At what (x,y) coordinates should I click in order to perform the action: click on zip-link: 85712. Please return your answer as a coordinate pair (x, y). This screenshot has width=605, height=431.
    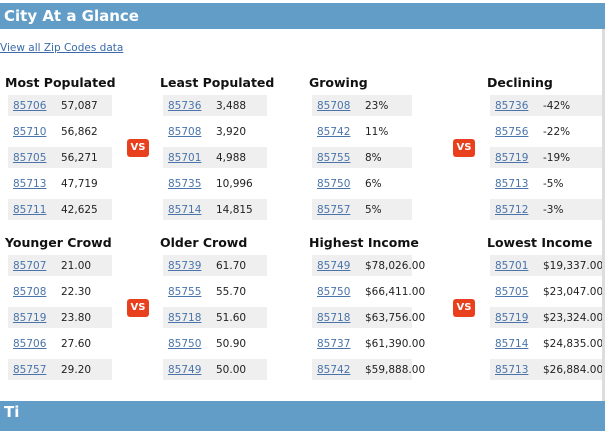
    Looking at the image, I should click on (512, 209).